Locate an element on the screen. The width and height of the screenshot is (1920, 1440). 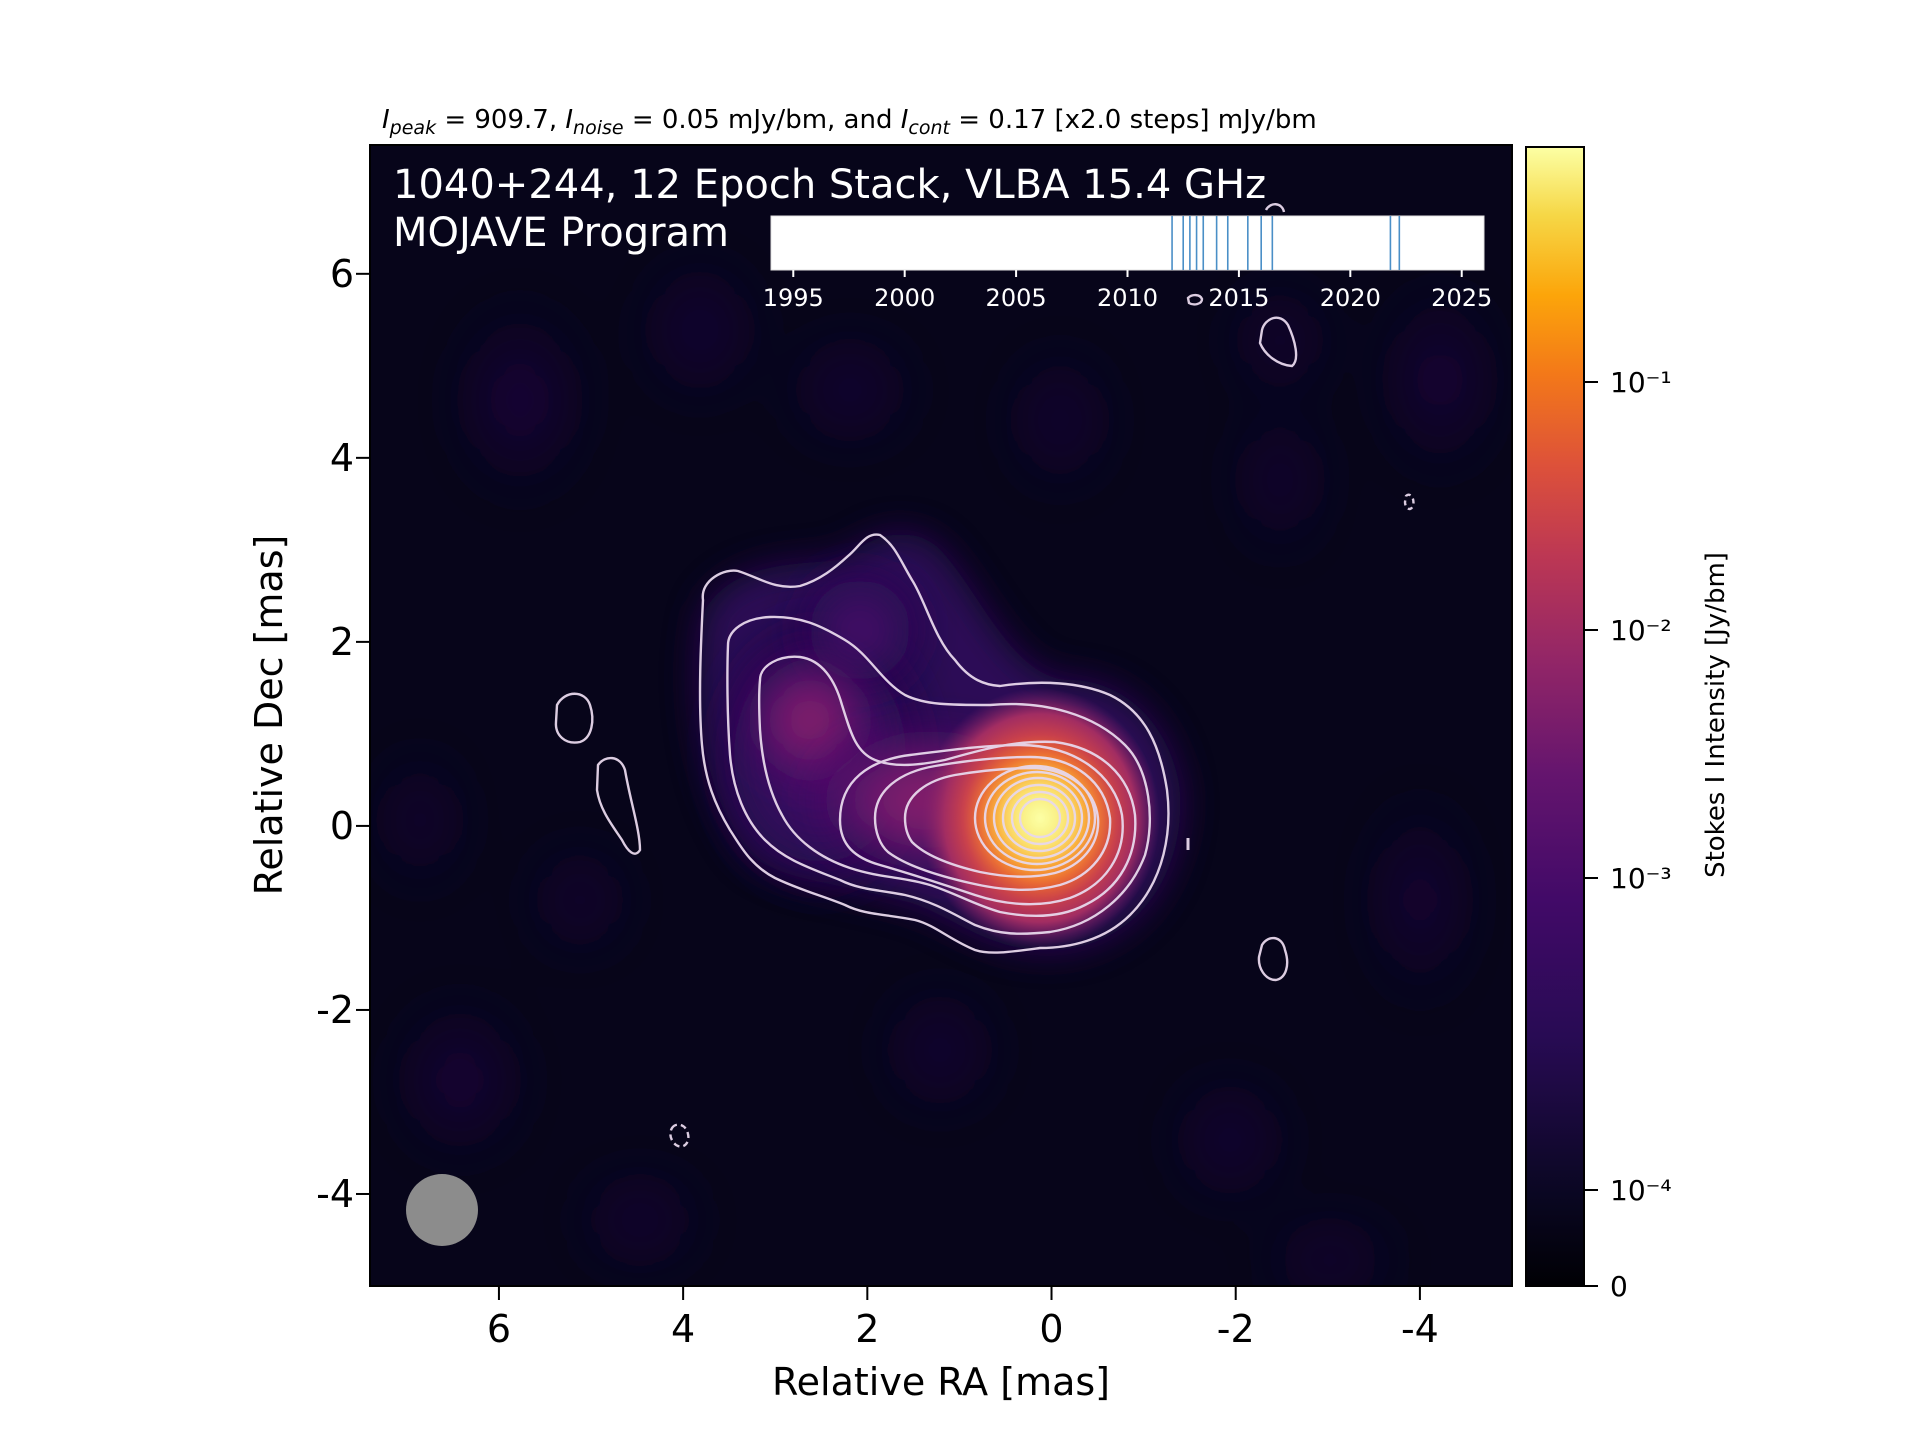
header-sub-cont: cont is located at coordinates (929, 128).